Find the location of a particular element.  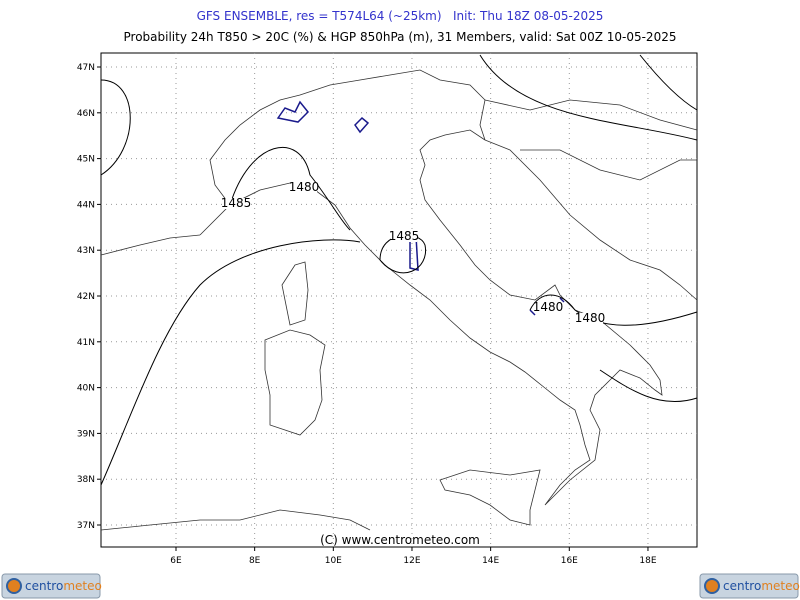

lon-tick-label: 18E is located at coordinates (647, 561).